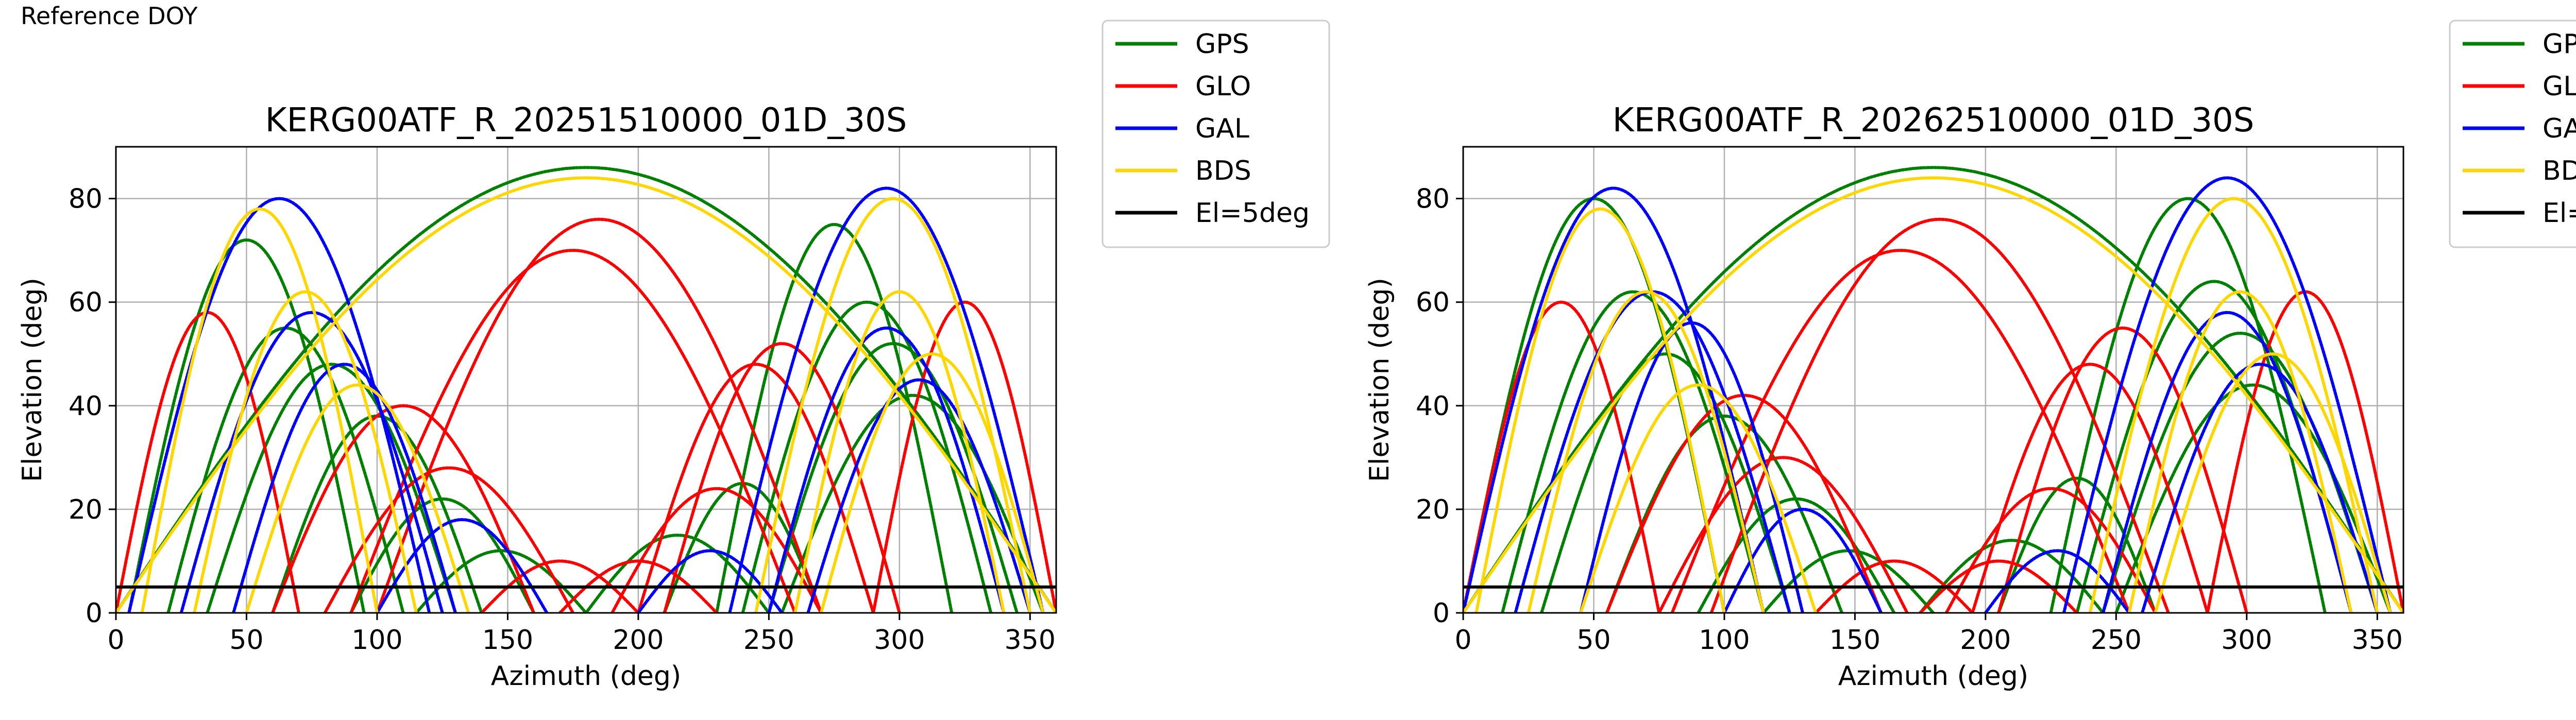  What do you see at coordinates (1433, 406) in the screenshot?
I see `y-tick-label: 40` at bounding box center [1433, 406].